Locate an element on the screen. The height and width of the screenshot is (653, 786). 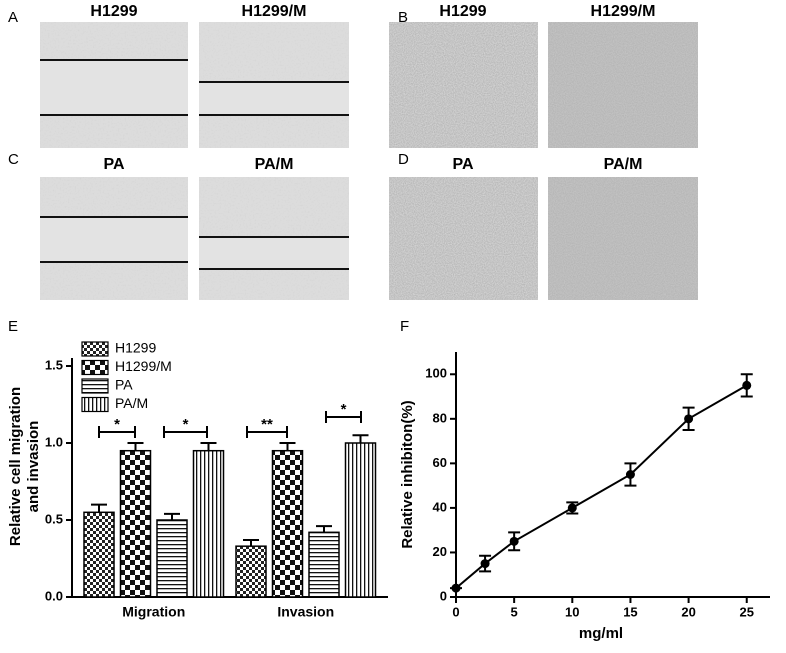
x-tick-label: Migration is located at coordinates (153, 612).